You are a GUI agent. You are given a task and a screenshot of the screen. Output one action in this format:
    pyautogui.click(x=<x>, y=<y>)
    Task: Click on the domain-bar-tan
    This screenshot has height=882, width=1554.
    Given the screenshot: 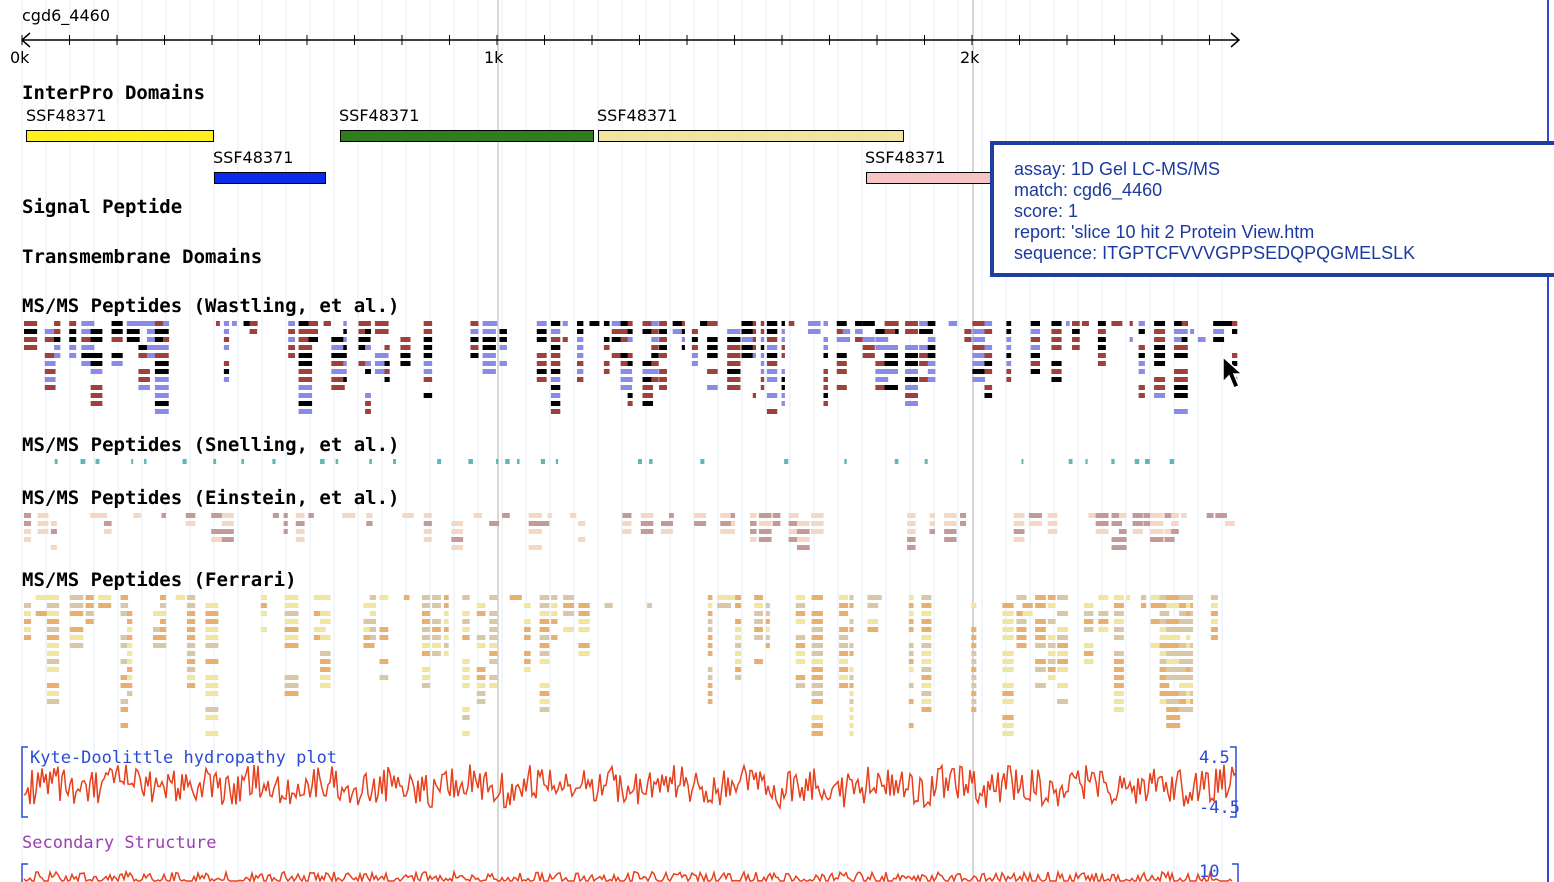 What is the action you would take?
    pyautogui.click(x=751, y=136)
    